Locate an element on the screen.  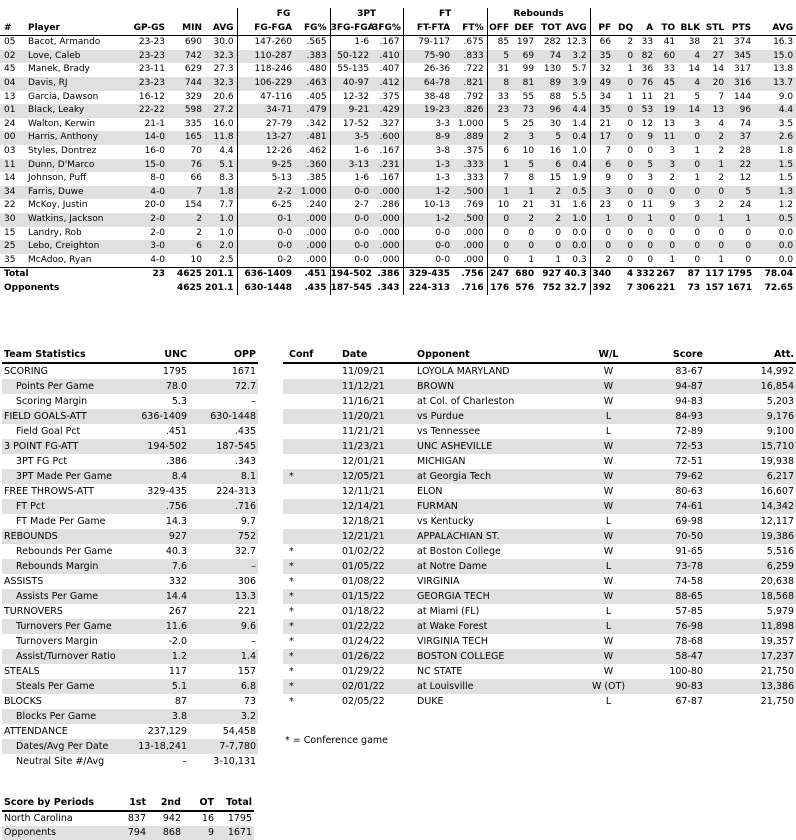
stat-cell: 60 is located at coordinates (667, 56).